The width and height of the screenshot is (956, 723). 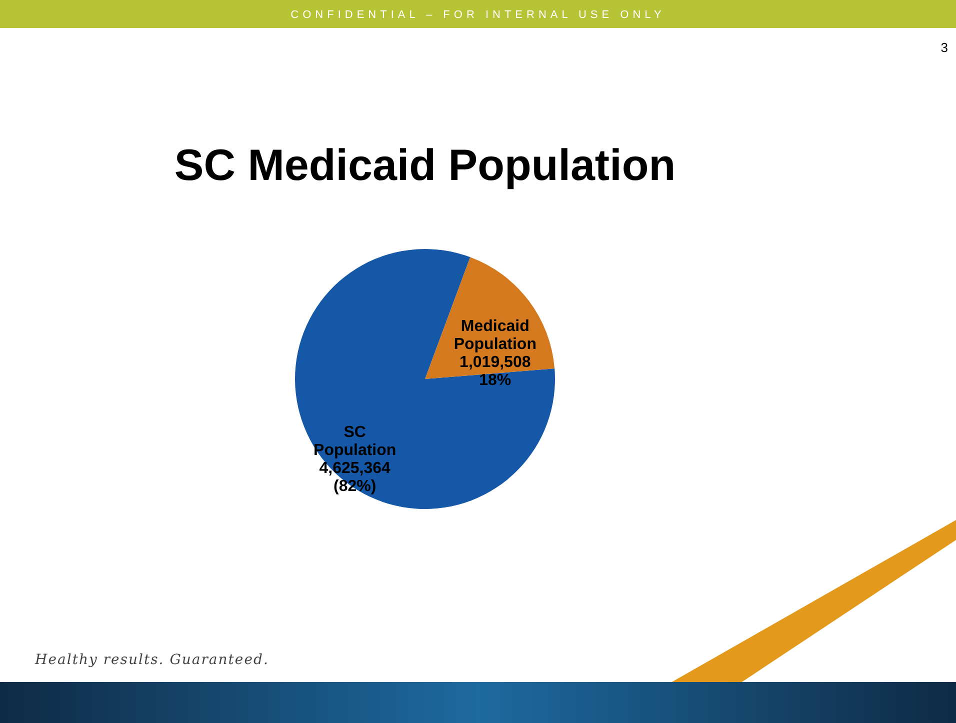 What do you see at coordinates (495, 335) in the screenshot?
I see `slice-label: Medicaid Population` at bounding box center [495, 335].